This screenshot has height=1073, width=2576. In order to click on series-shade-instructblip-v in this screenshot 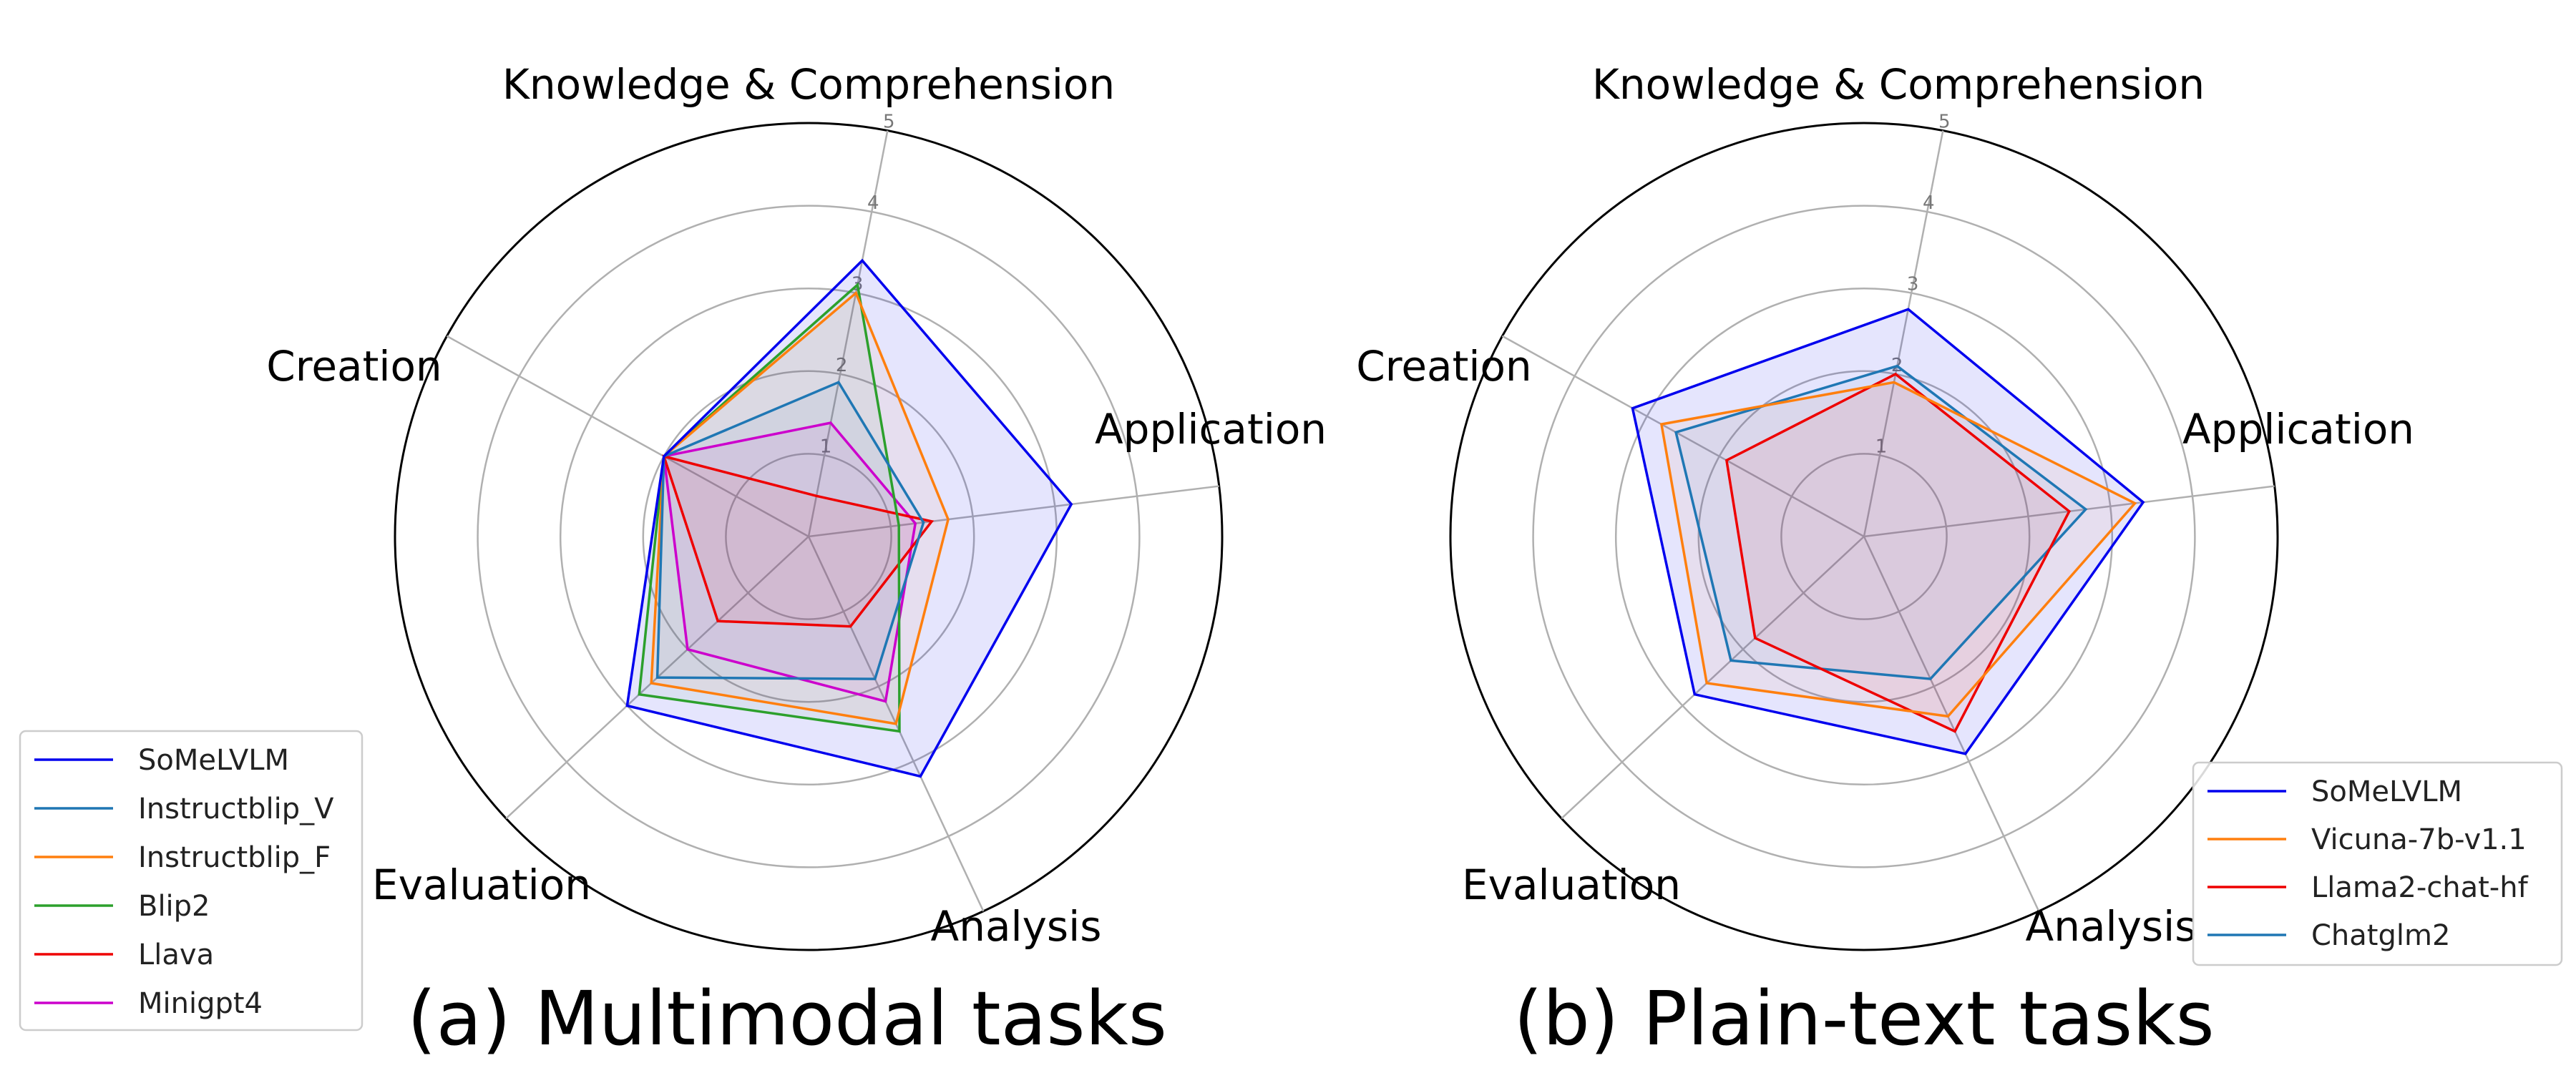, I will do `click(790, 531)`.